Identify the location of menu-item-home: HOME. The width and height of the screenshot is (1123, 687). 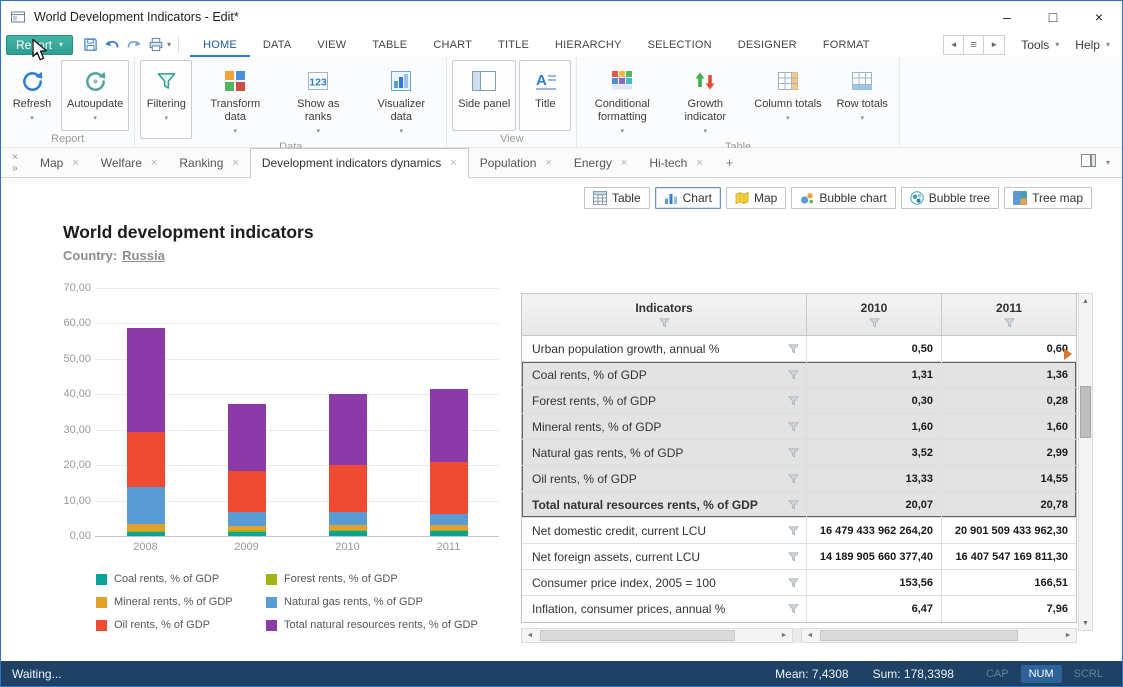
(220, 44).